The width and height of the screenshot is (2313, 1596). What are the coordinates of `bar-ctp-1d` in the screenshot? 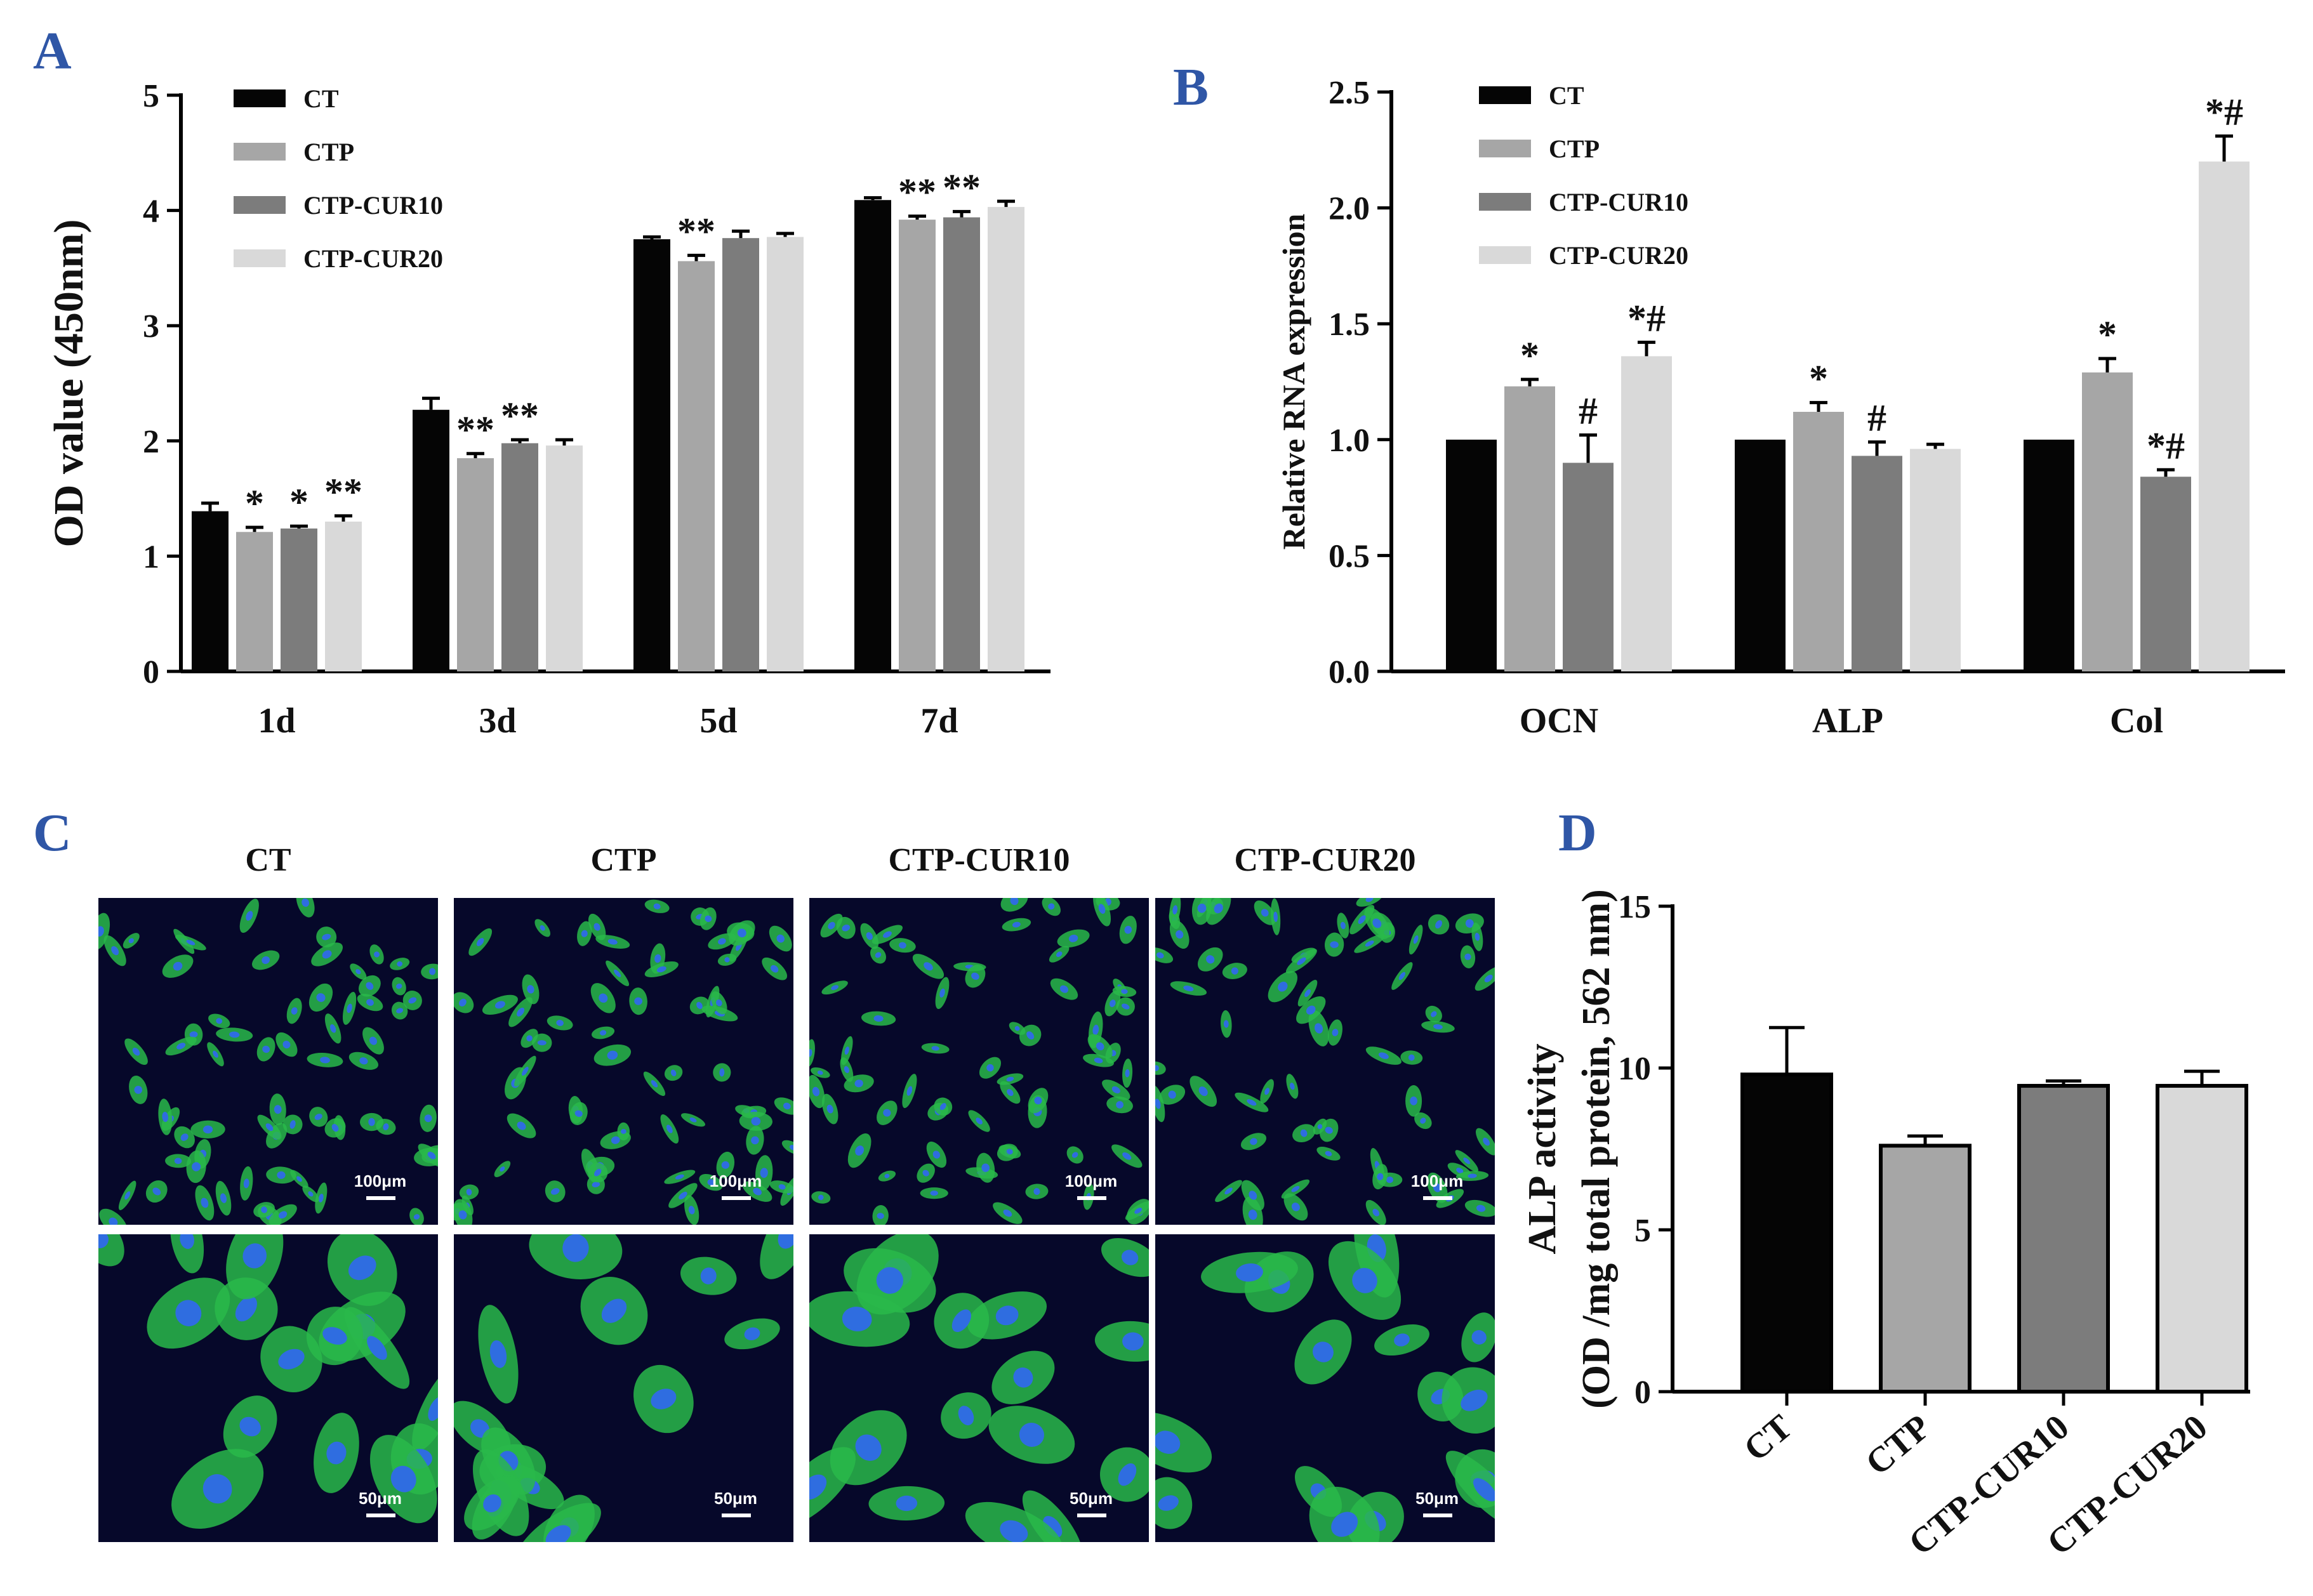 It's located at (254, 602).